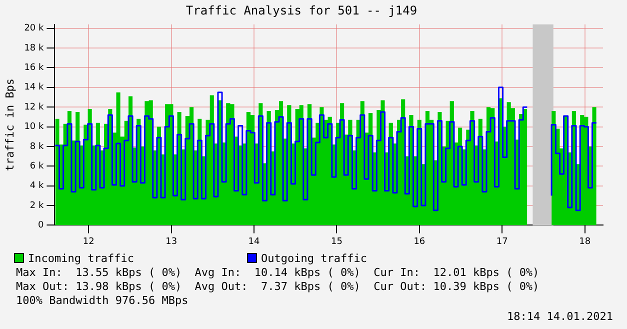  What do you see at coordinates (585, 241) in the screenshot?
I see `x-tick-label: 18` at bounding box center [585, 241].